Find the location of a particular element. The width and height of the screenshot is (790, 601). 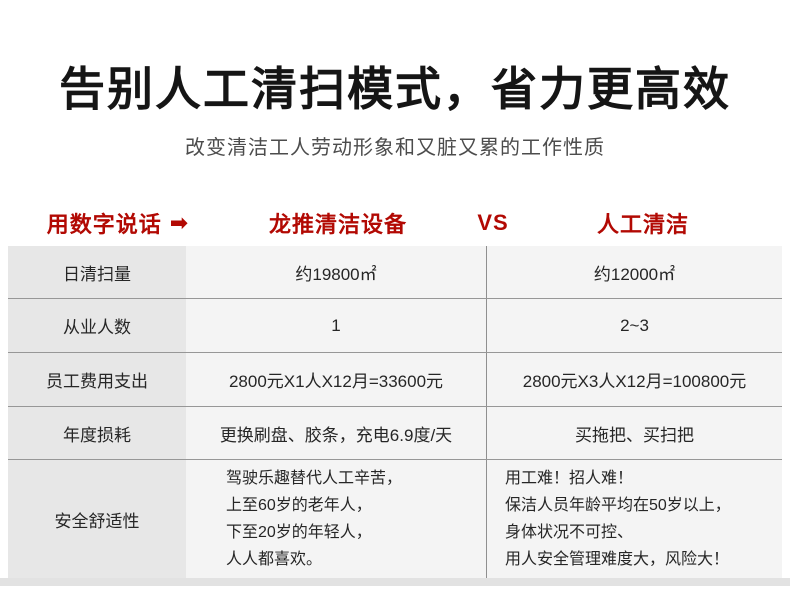

bottom-divider-strip is located at coordinates (395, 582).